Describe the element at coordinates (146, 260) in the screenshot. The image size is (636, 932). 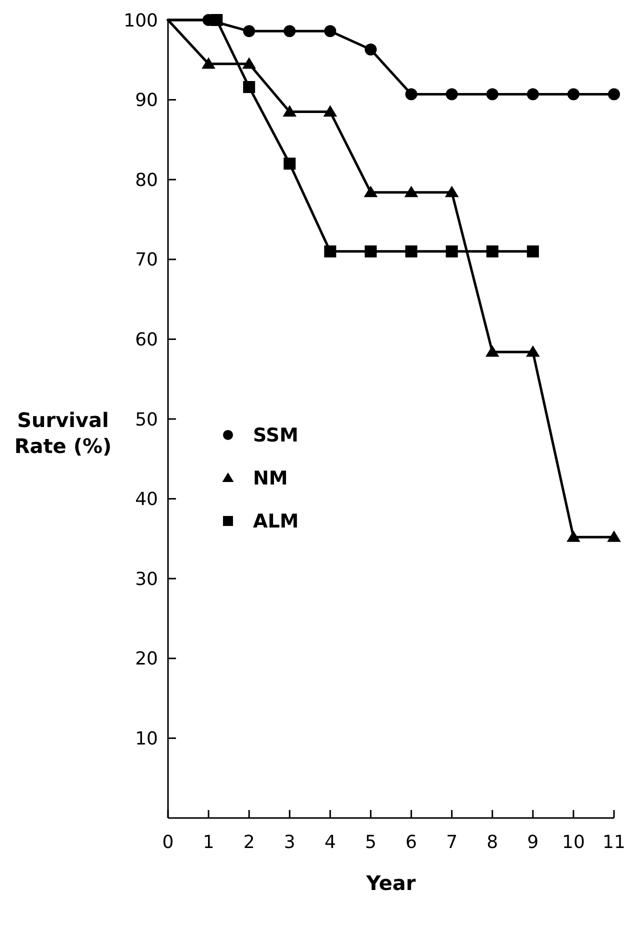
I see `y-tick-label: 70` at that location.